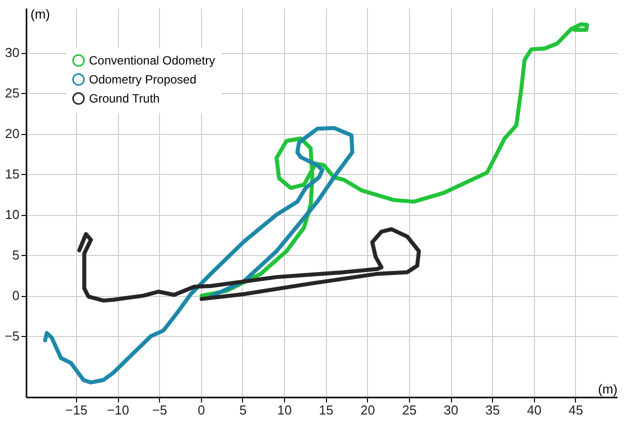 The image size is (631, 421). What do you see at coordinates (16, 296) in the screenshot?
I see `y-tick-label: 0` at bounding box center [16, 296].